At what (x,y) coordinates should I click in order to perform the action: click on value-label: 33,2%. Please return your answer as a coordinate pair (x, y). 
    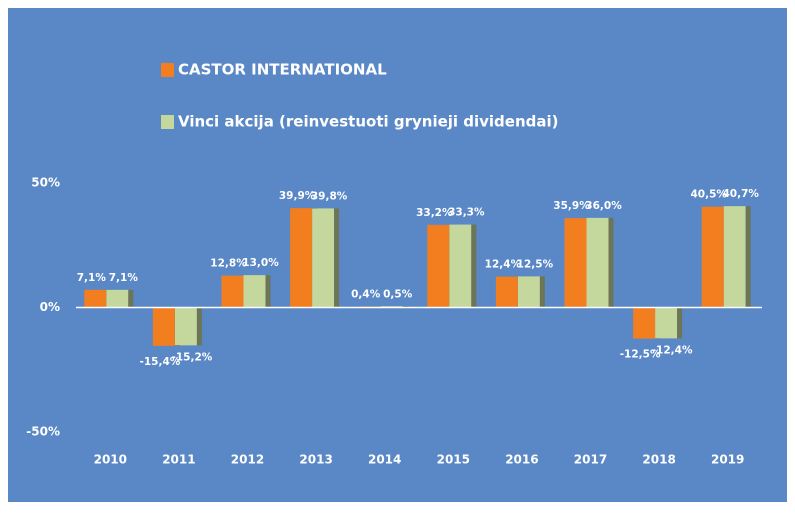
    Looking at the image, I should click on (434, 213).